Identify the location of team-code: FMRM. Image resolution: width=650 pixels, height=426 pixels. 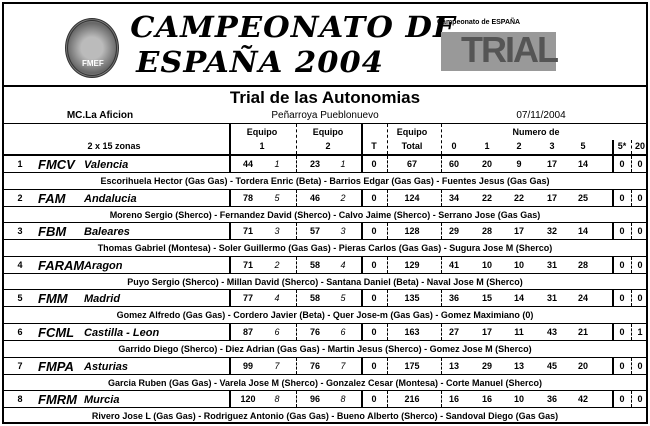
(57, 400).